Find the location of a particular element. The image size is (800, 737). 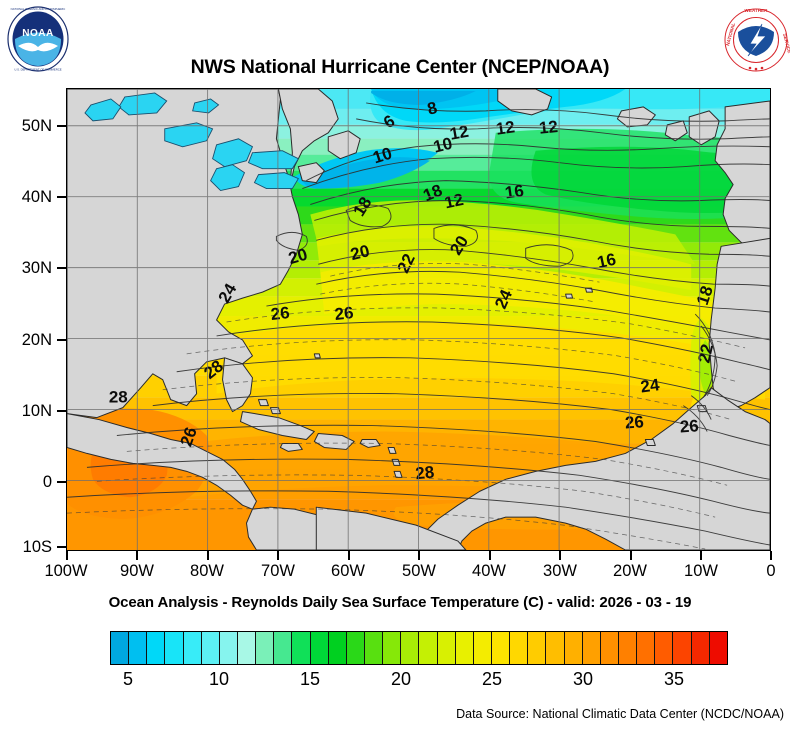

ytick-mark-40n is located at coordinates (61, 197).